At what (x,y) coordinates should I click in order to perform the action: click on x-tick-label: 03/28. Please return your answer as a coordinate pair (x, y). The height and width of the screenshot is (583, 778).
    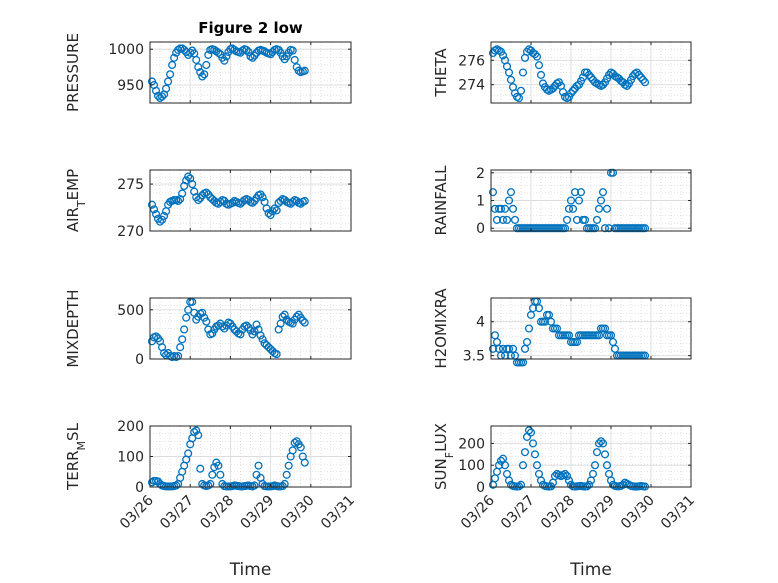
    Looking at the image, I should click on (558, 513).